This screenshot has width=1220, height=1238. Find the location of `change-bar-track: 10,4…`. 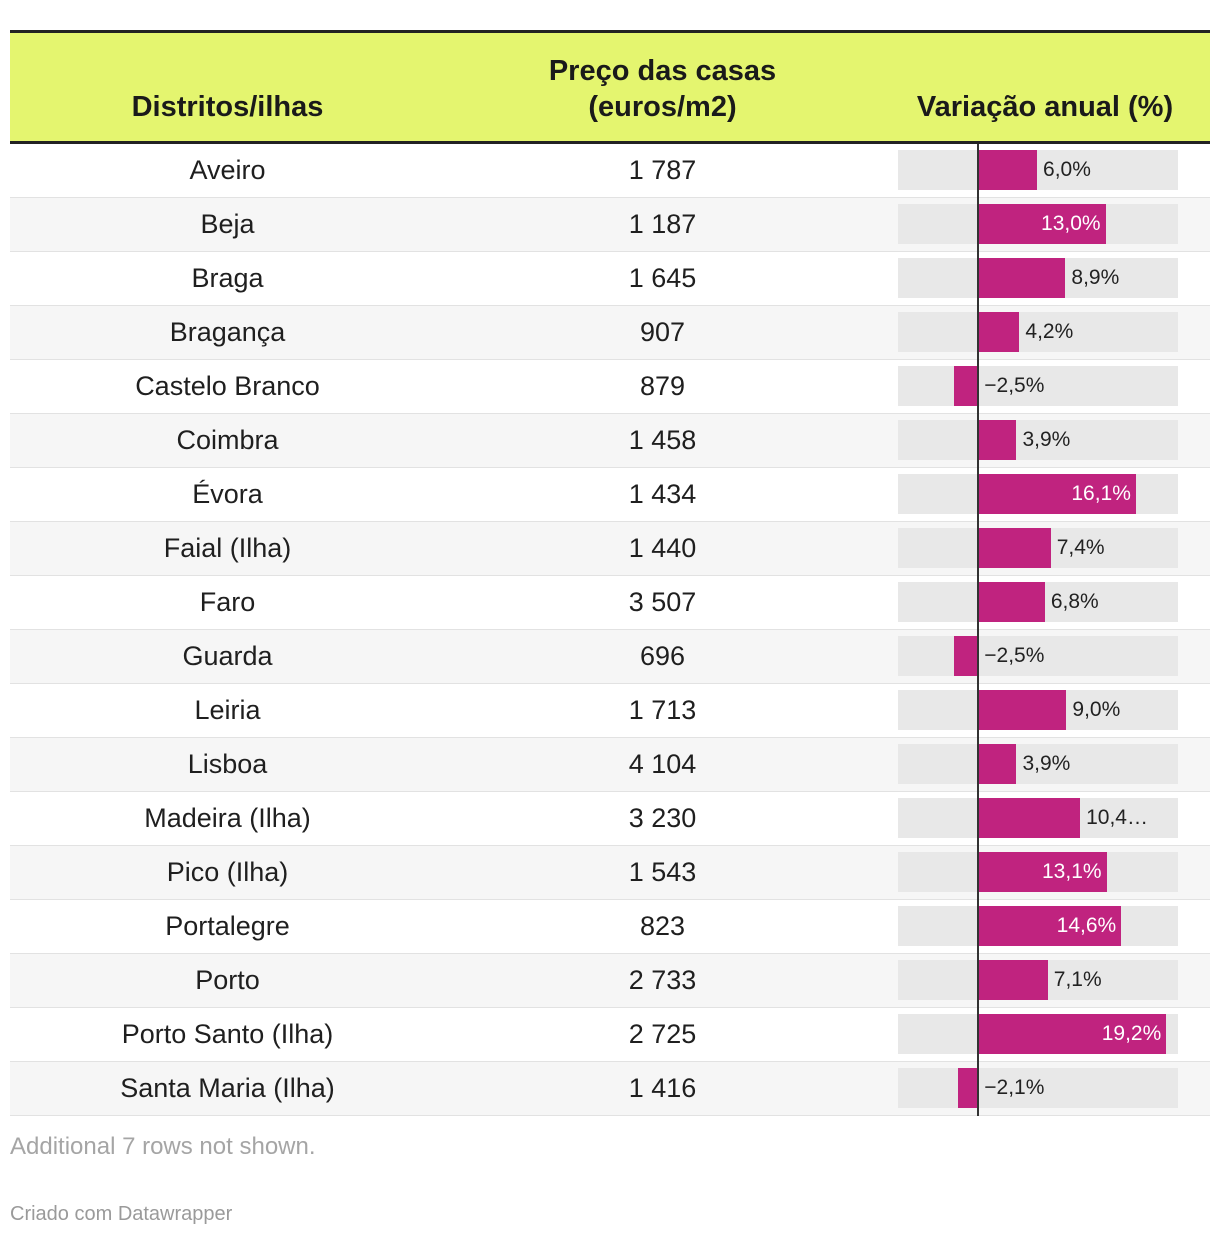

change-bar-track: 10,4… is located at coordinates (1038, 818).